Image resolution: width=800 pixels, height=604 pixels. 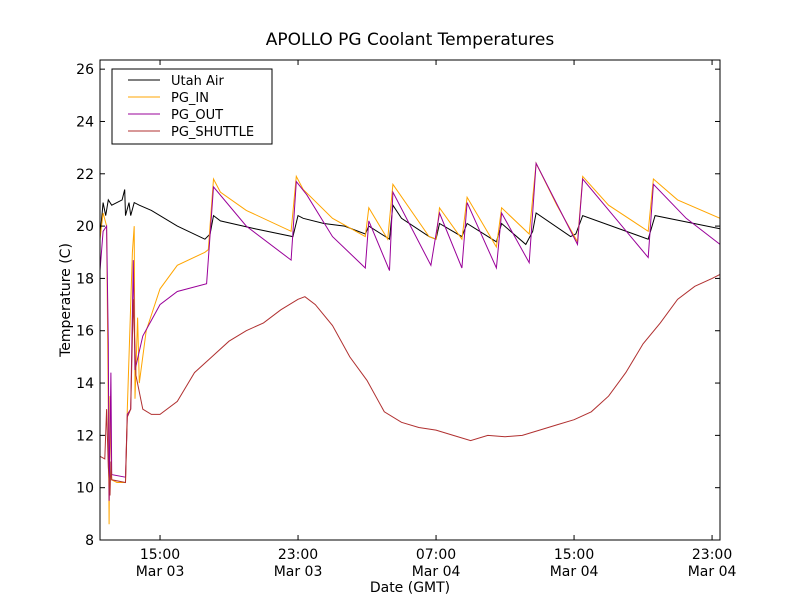 I want to click on y-tick-label: 16, so click(x=85, y=332).